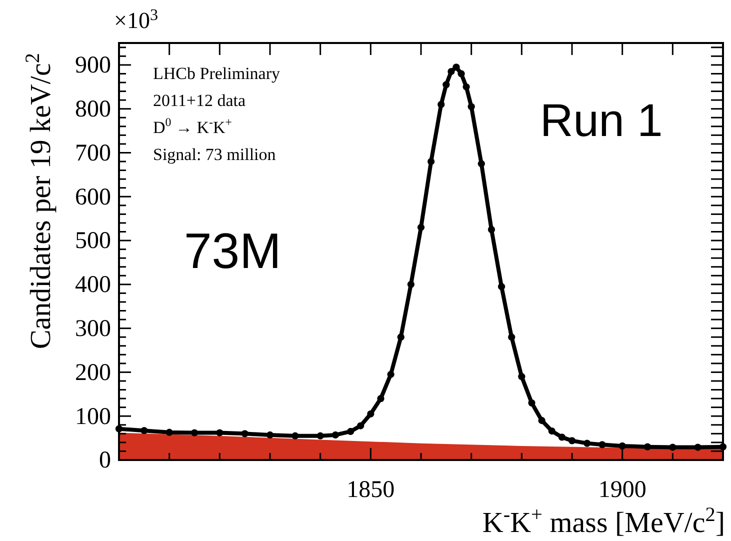  Describe the element at coordinates (93, 285) in the screenshot. I see `y-tick-label: 400` at that location.